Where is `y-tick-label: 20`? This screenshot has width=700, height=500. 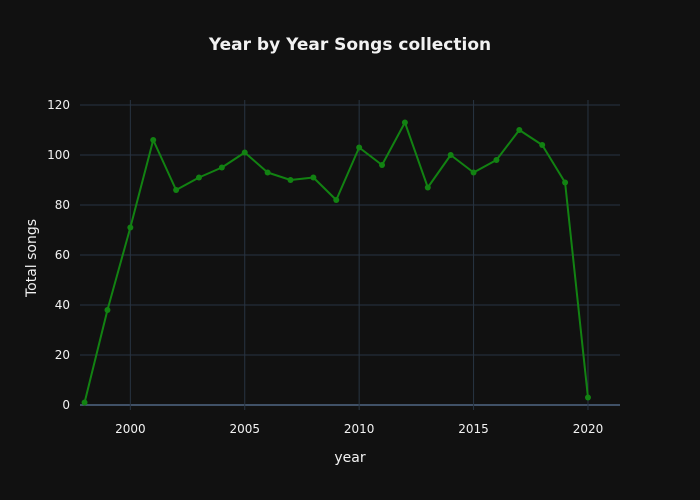
y-tick-label: 20 is located at coordinates (62, 355).